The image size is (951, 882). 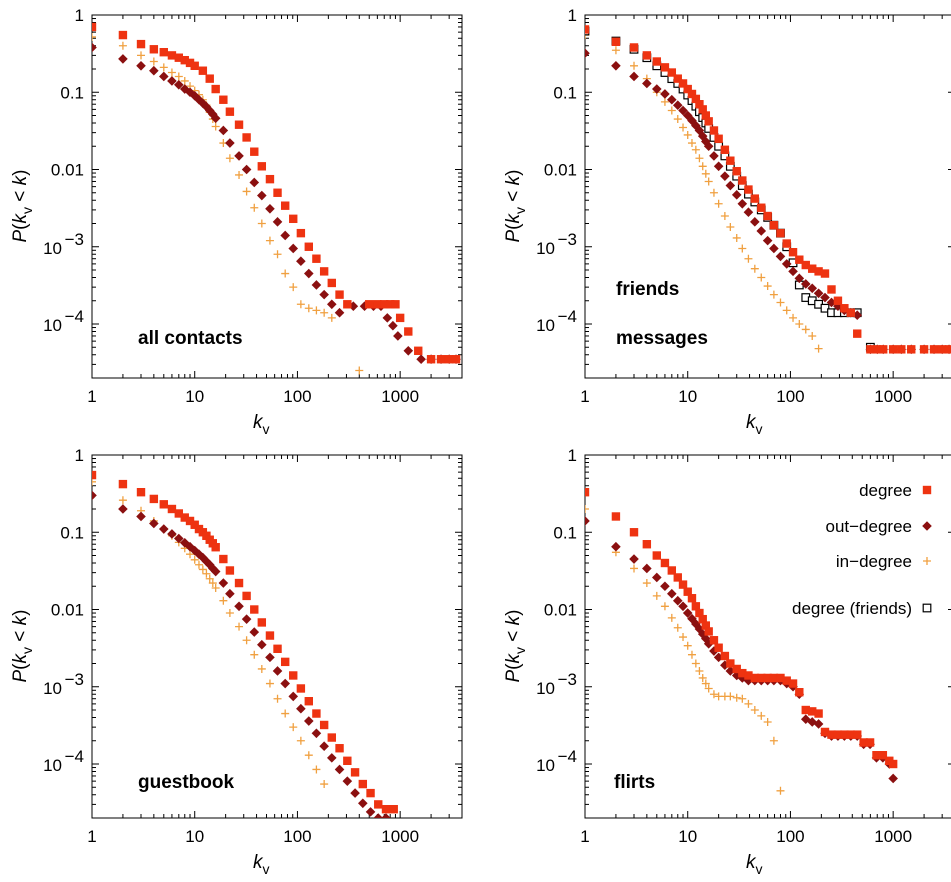 I want to click on x-tick-label: 10, so click(x=687, y=836).